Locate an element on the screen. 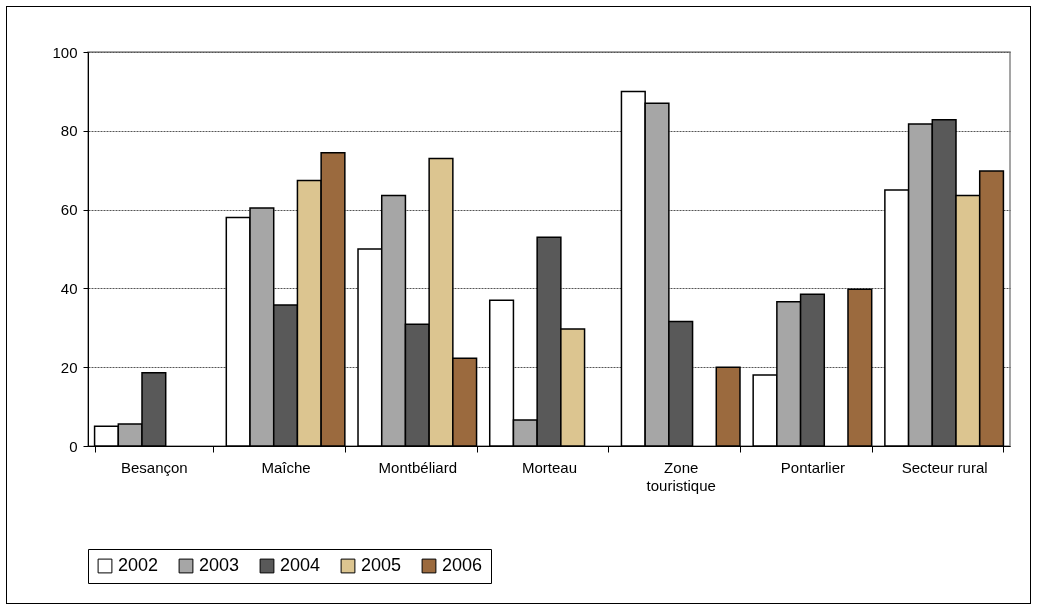 This screenshot has width=1039, height=612. y-tick-label: 100 is located at coordinates (65, 52).